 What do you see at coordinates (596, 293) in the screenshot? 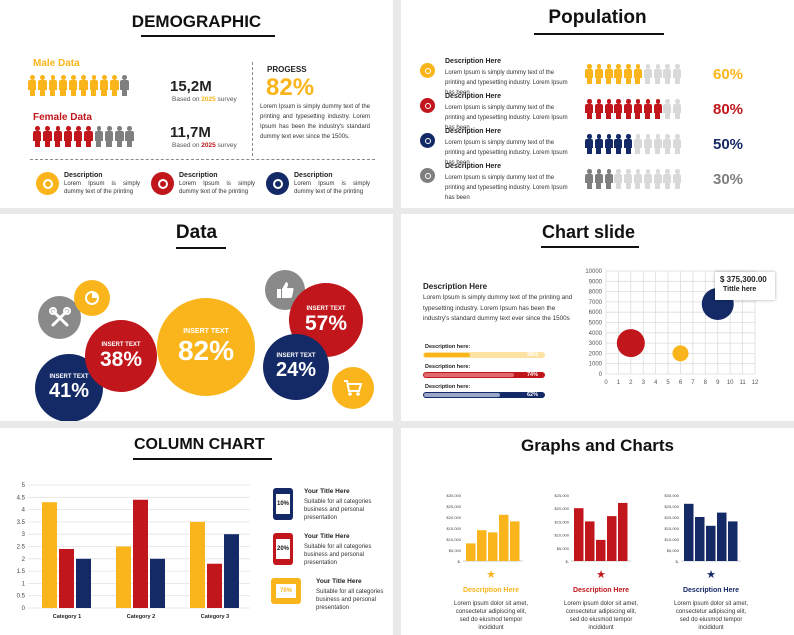
I see `y-tick-label: 8000` at bounding box center [596, 293].